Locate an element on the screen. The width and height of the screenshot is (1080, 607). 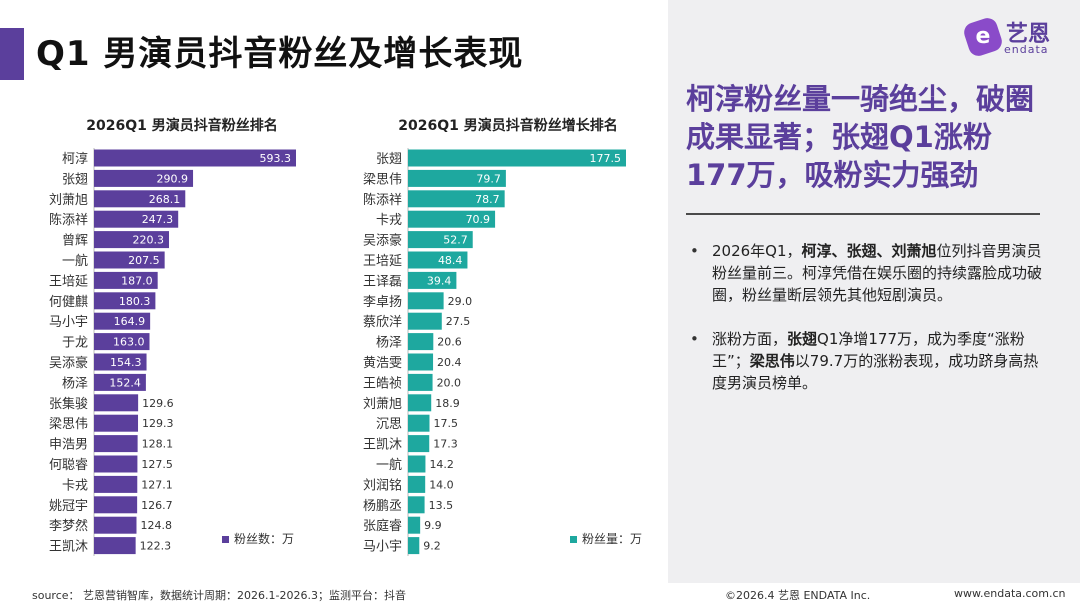
value-label: 268.1 is located at coordinates (165, 199).